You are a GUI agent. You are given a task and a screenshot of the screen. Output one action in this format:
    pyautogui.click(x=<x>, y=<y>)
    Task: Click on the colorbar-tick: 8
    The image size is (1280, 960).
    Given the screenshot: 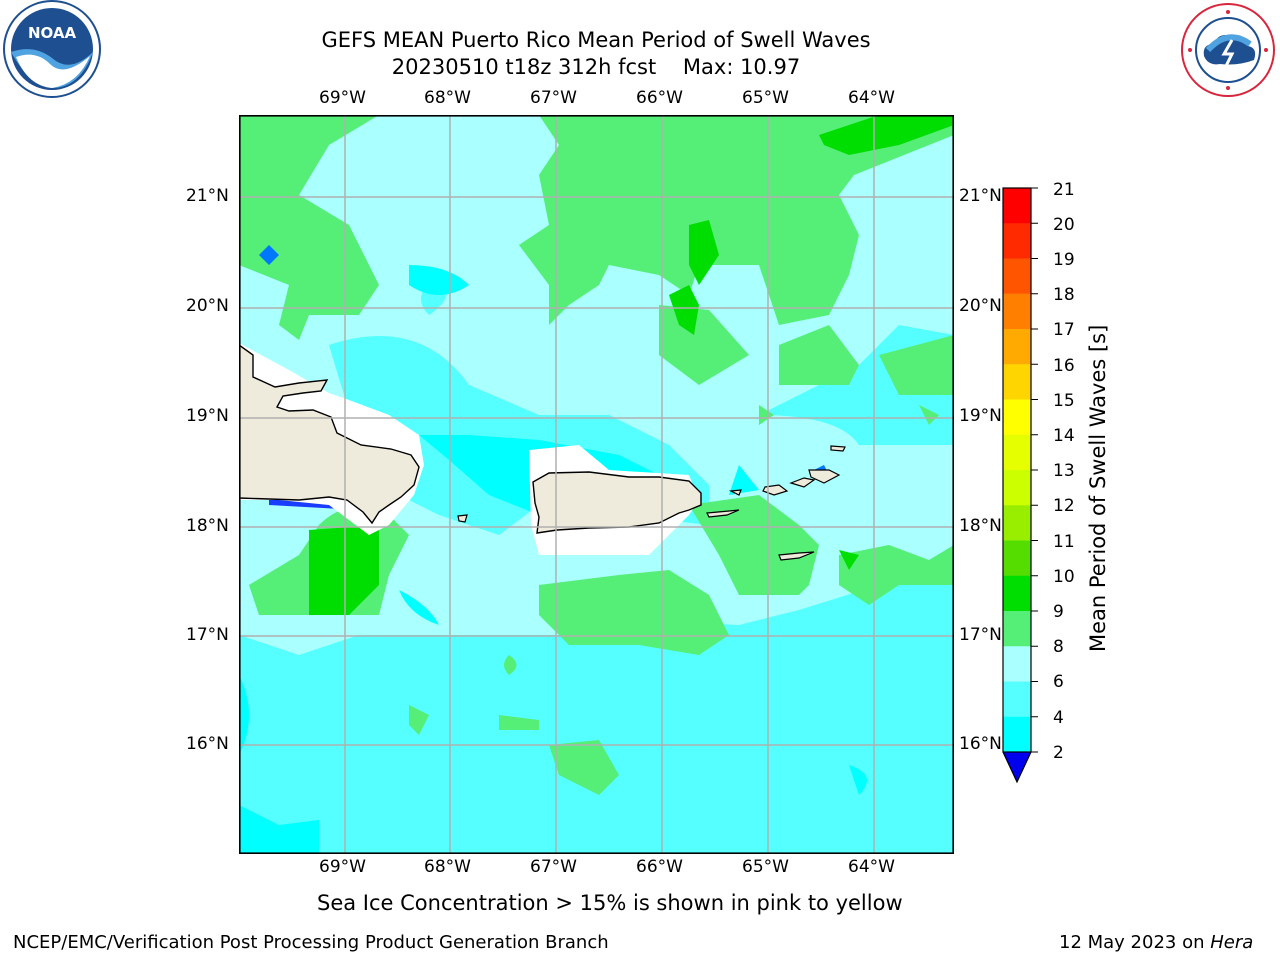 What is the action you would take?
    pyautogui.click(x=1058, y=647)
    